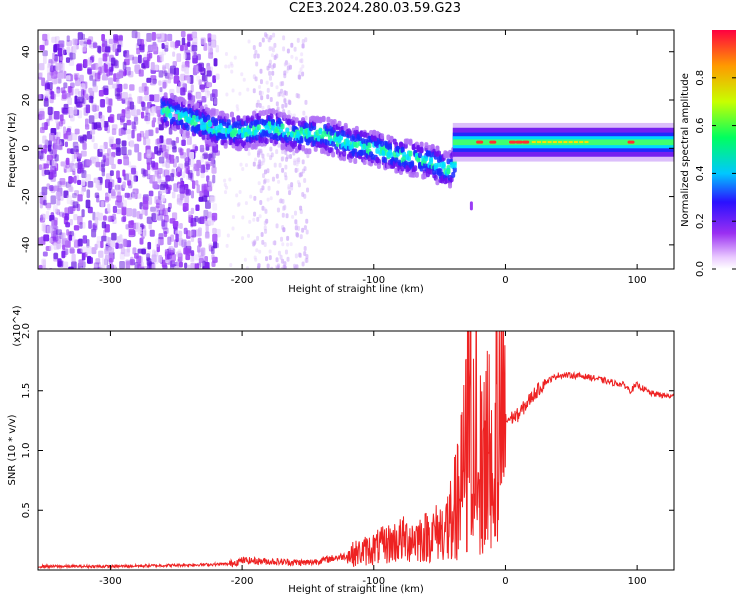  Describe the element at coordinates (26, 196) in the screenshot. I see `y-tick-label: -20` at that location.